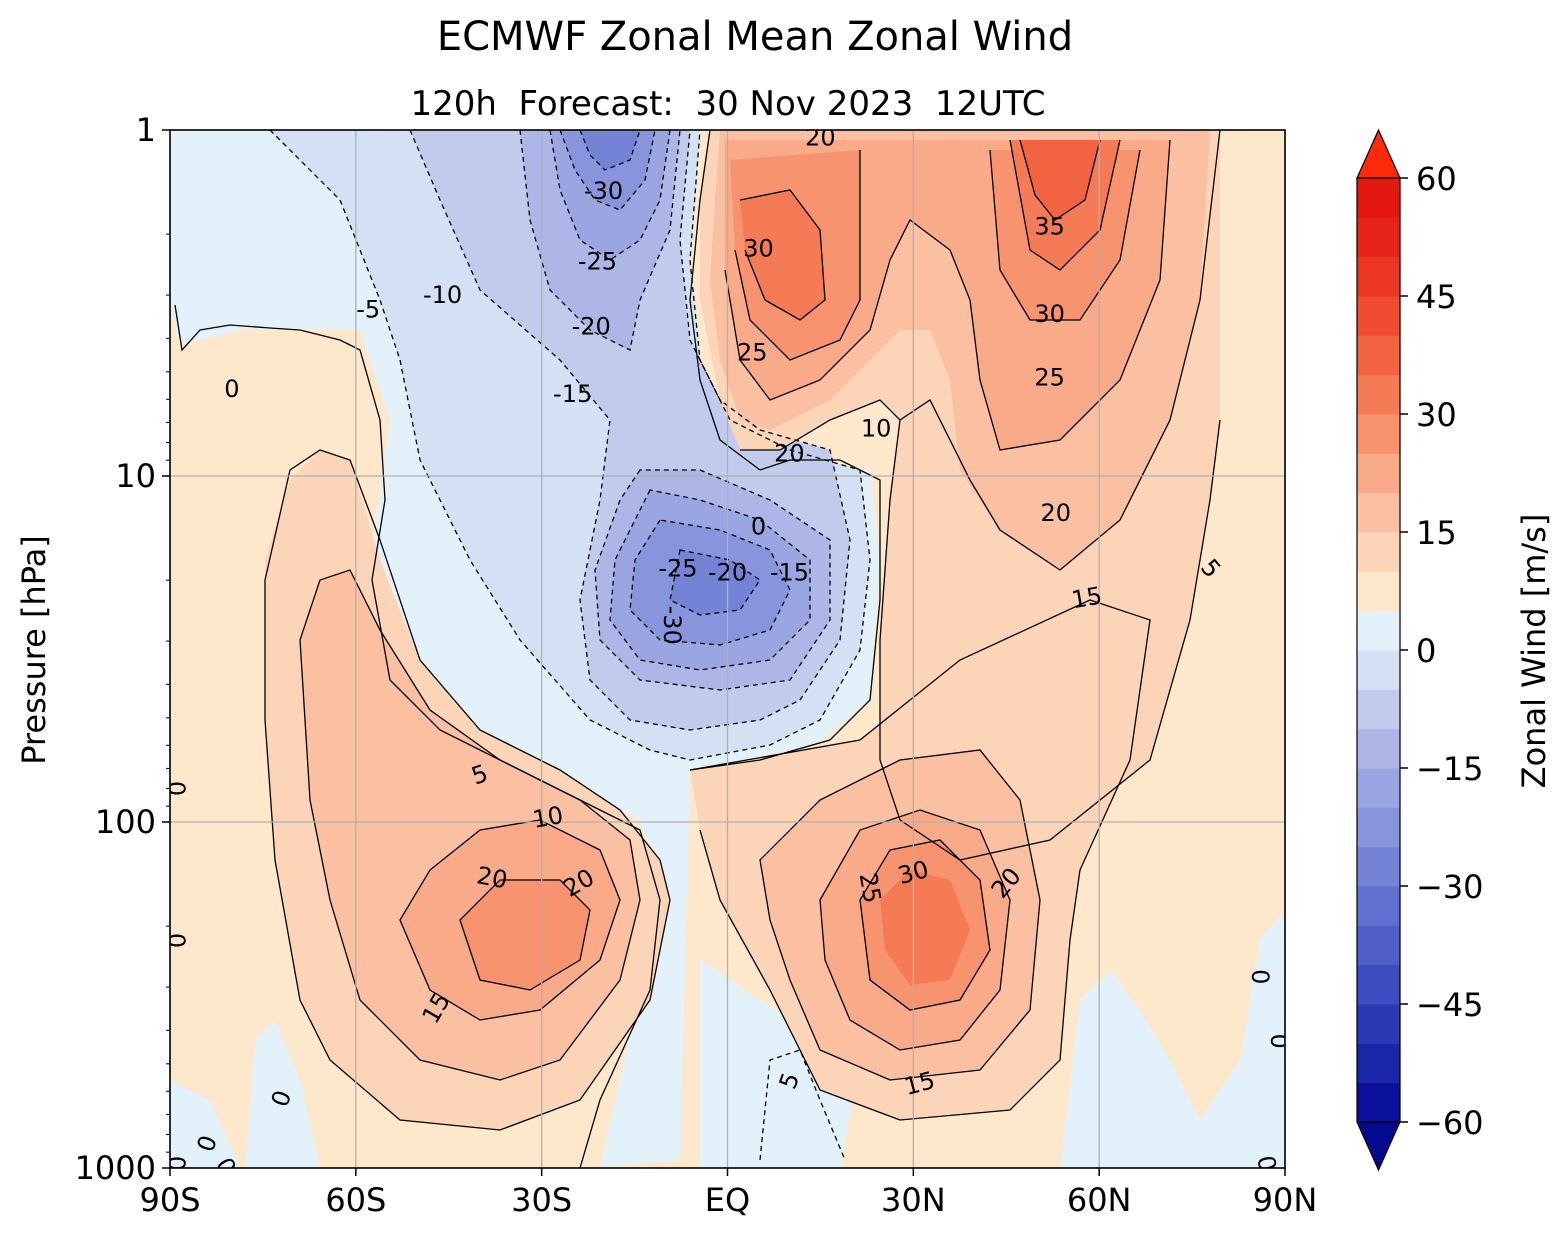  What do you see at coordinates (1285, 1200) in the screenshot?
I see `x-tick-label: 90N` at bounding box center [1285, 1200].